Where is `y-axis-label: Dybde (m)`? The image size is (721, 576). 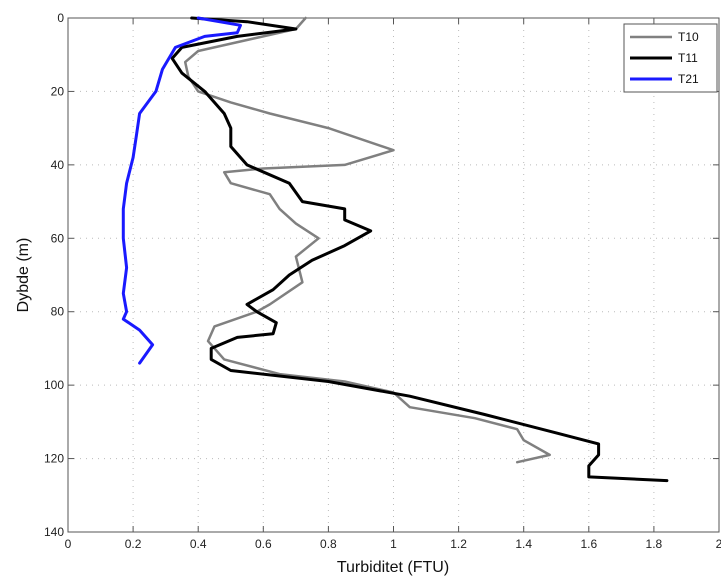 y-axis-label: Dybde (m) is located at coordinates (23, 275).